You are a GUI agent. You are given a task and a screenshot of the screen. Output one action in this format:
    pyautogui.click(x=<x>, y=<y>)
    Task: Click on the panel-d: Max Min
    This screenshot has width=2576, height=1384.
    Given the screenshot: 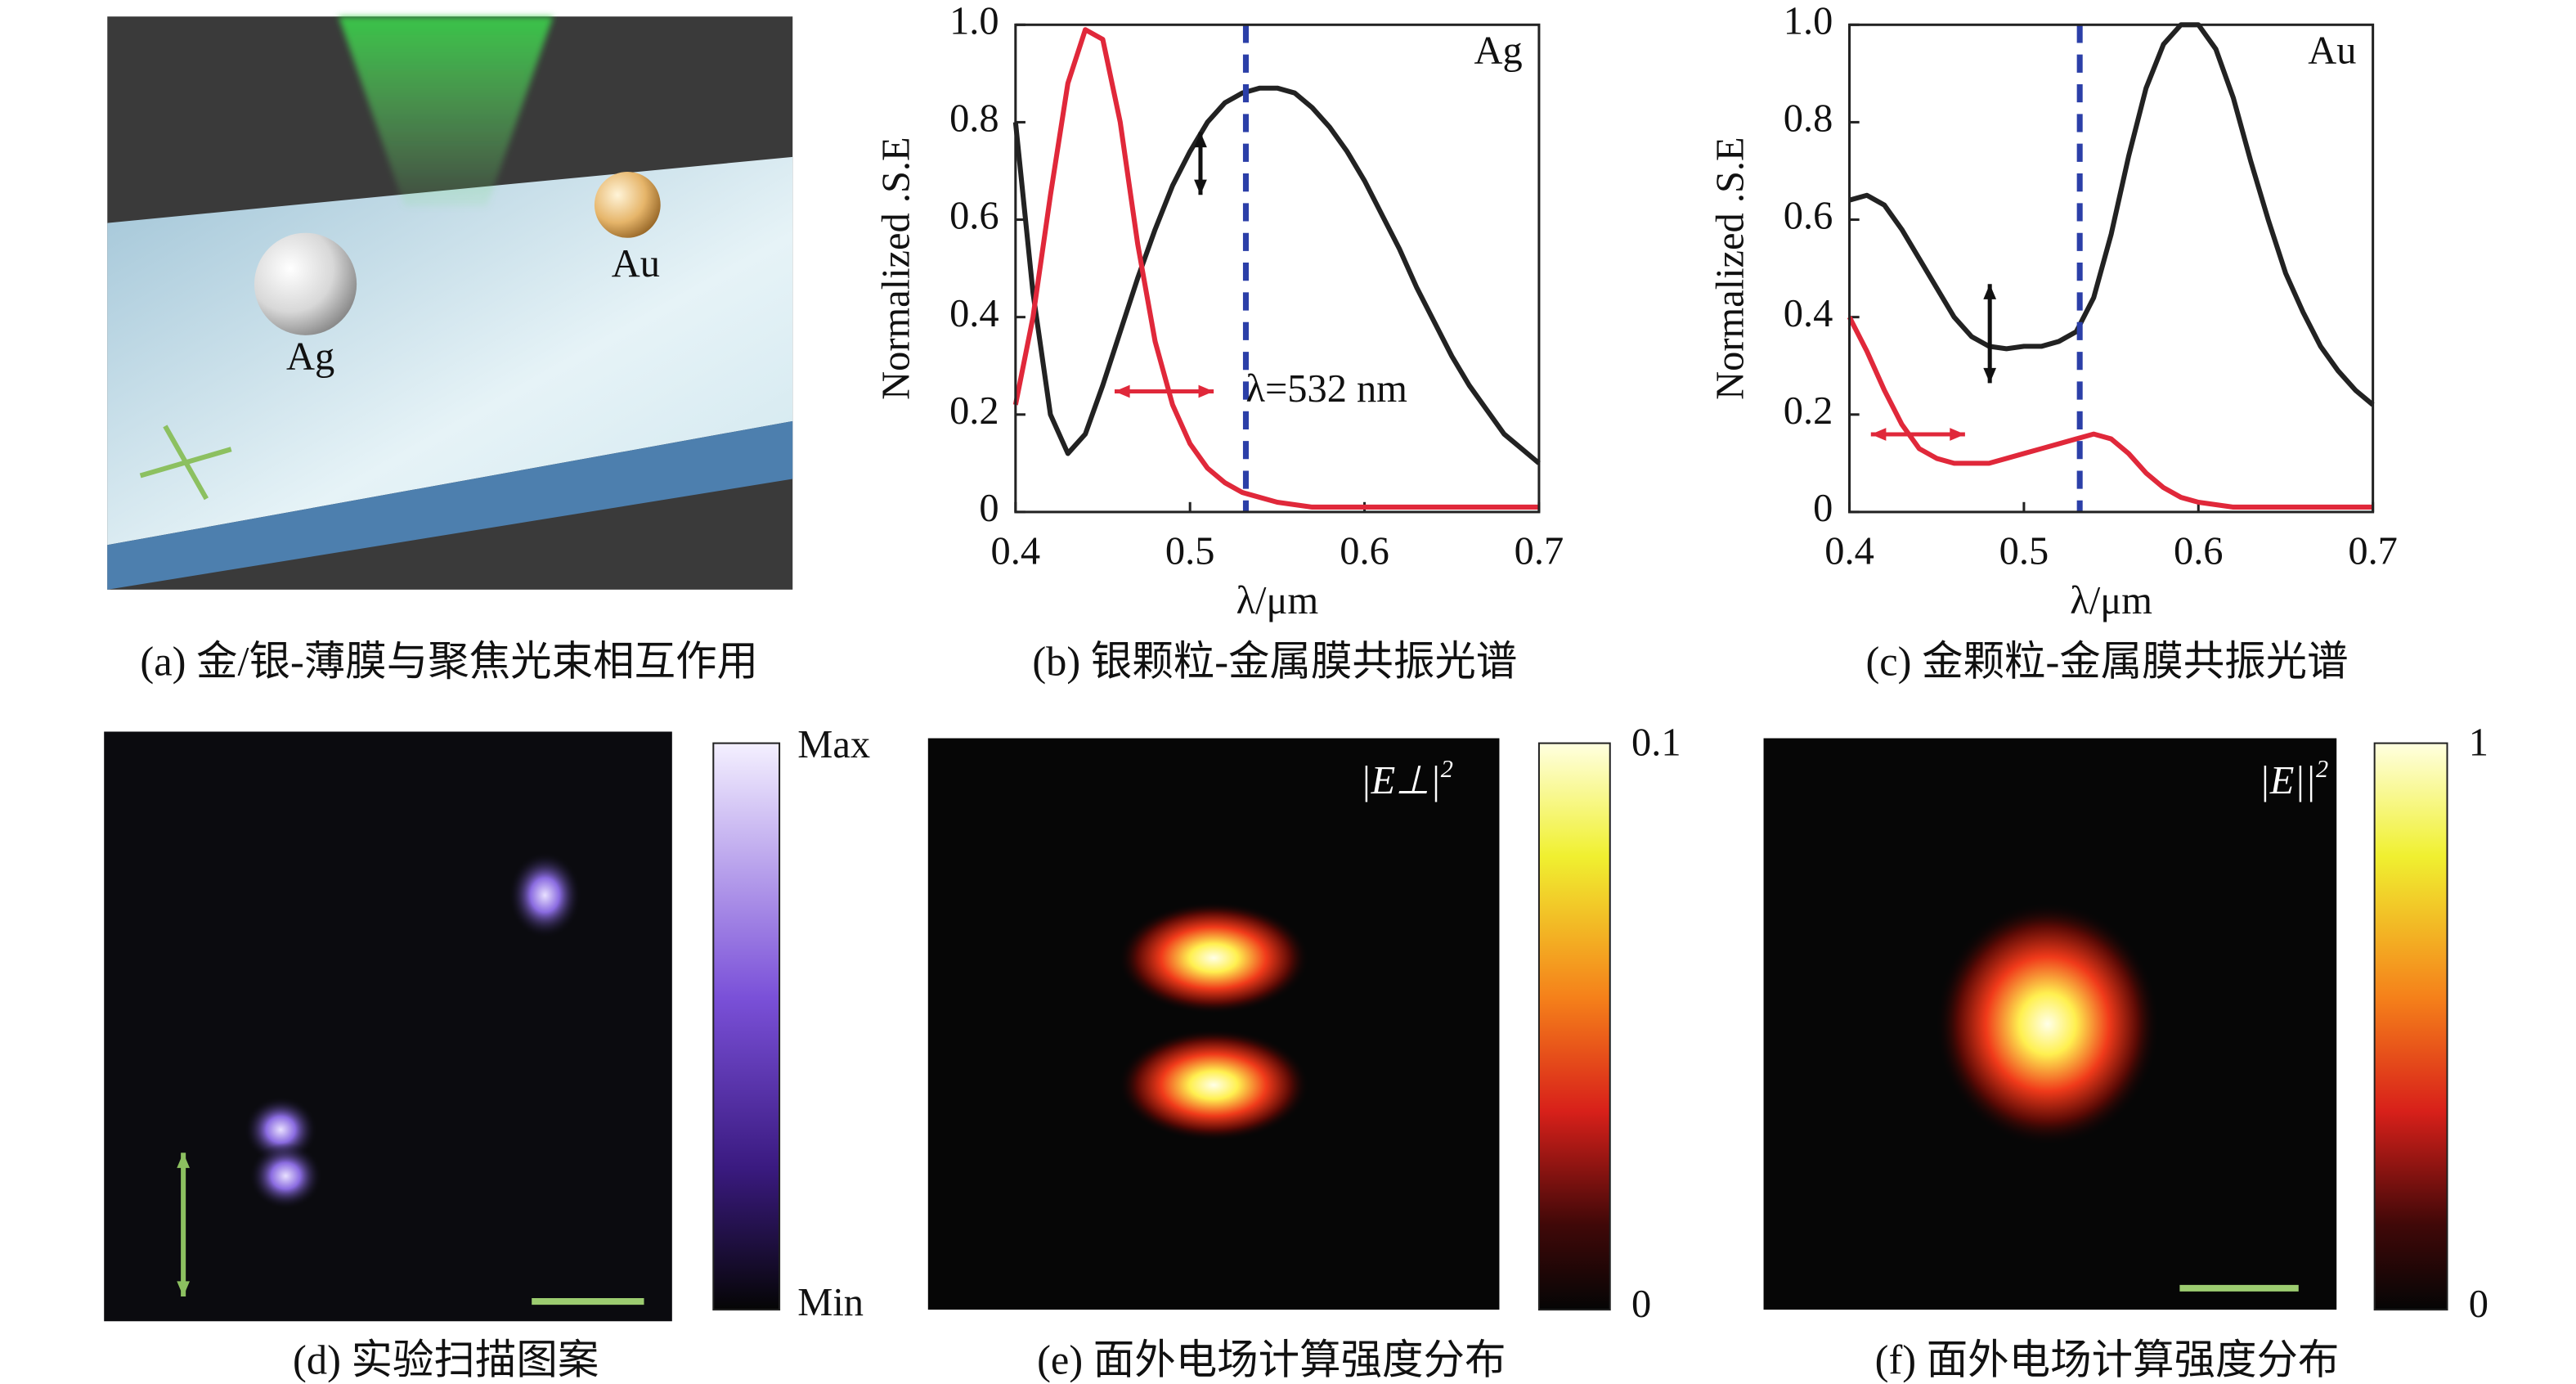 What is the action you would take?
    pyautogui.click(x=487, y=1023)
    